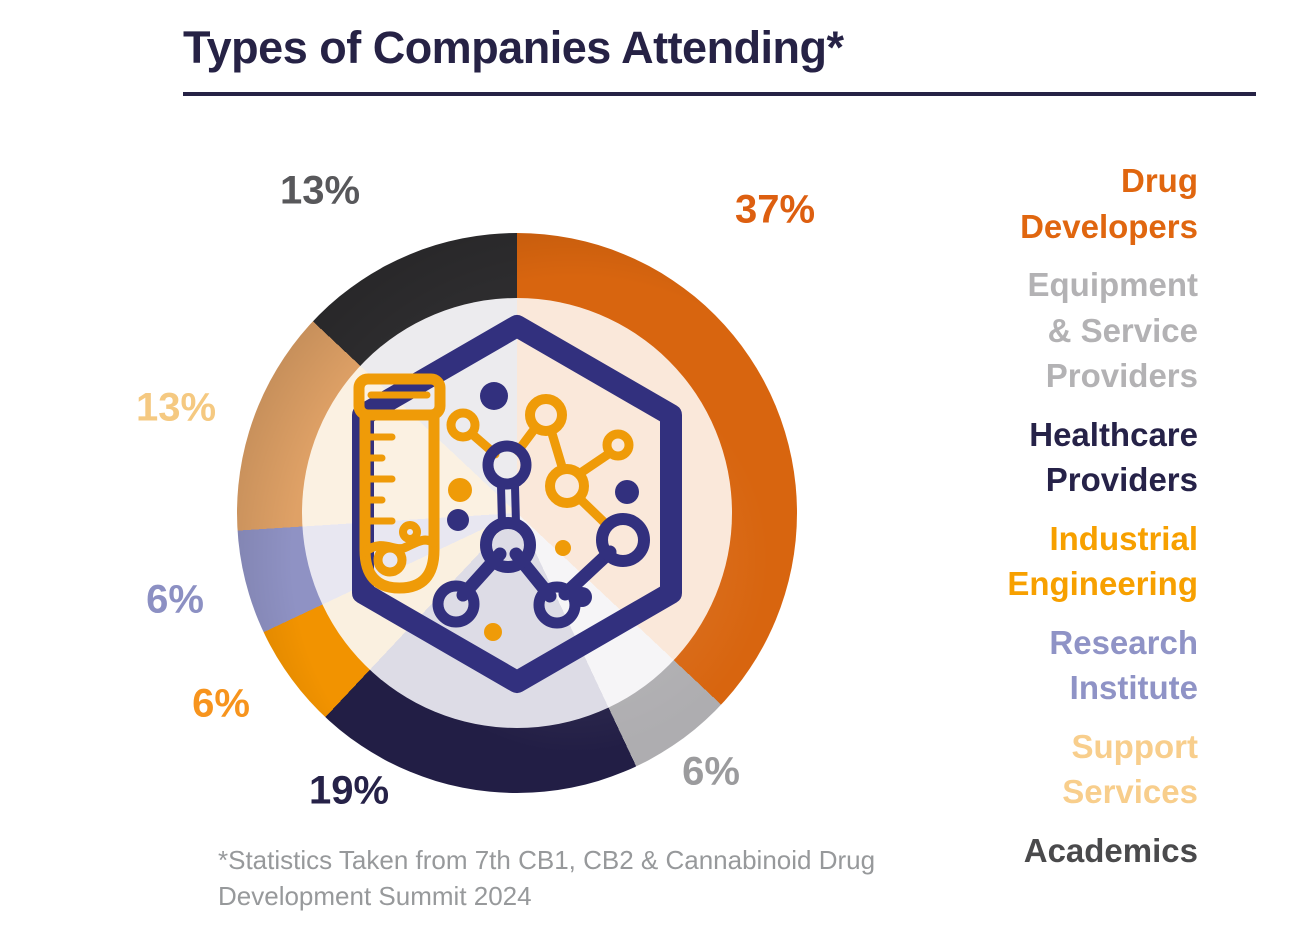 Image resolution: width=1291 pixels, height=944 pixels. What do you see at coordinates (1130, 769) in the screenshot?
I see `legend-item-support: Support Services` at bounding box center [1130, 769].